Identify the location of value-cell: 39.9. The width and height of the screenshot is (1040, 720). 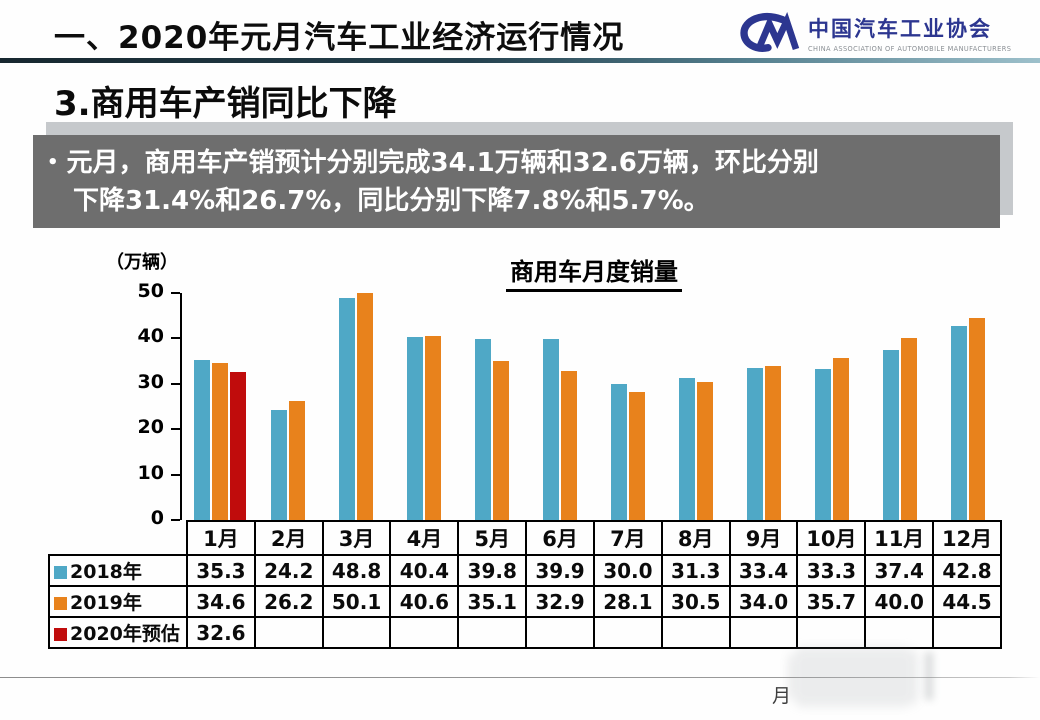
(560, 570).